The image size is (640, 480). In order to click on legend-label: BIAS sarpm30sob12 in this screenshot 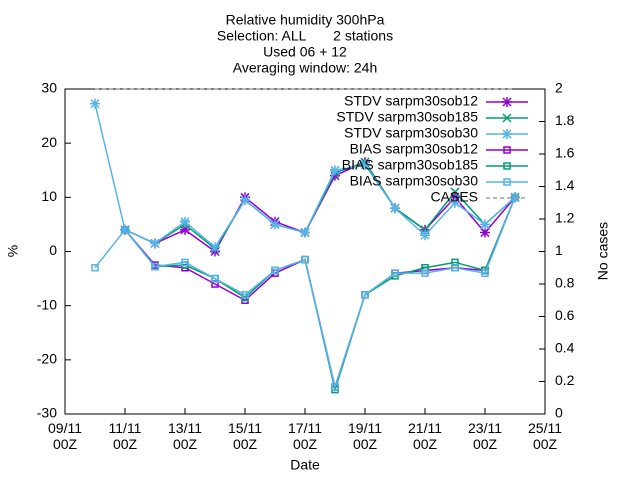, I will do `click(414, 149)`.